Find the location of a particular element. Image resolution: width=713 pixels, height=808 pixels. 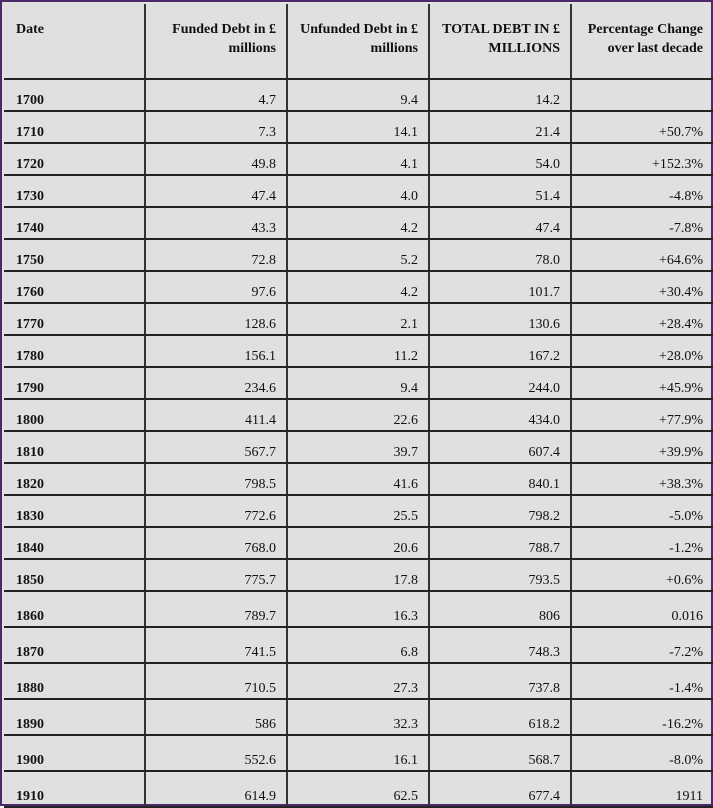

unfunded-debt-cell: 62.5 is located at coordinates (357, 789).